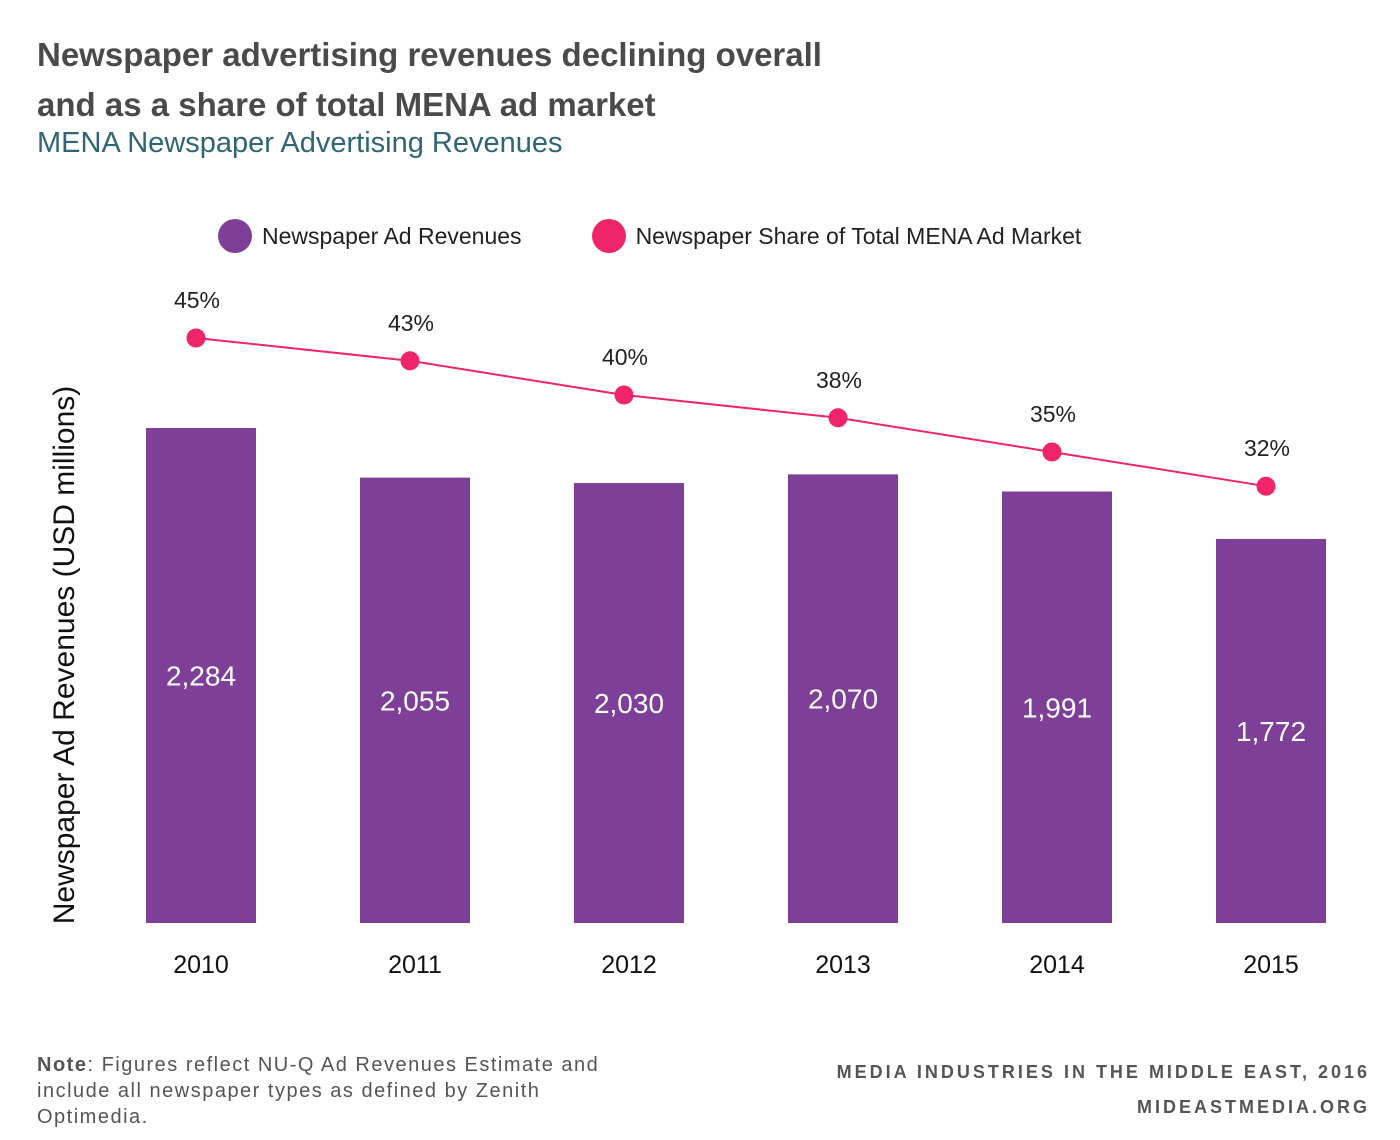 Image resolution: width=1400 pixels, height=1140 pixels. I want to click on legend-item-share: Newspaper Share of Total MENA Ad Market, so click(836, 236).